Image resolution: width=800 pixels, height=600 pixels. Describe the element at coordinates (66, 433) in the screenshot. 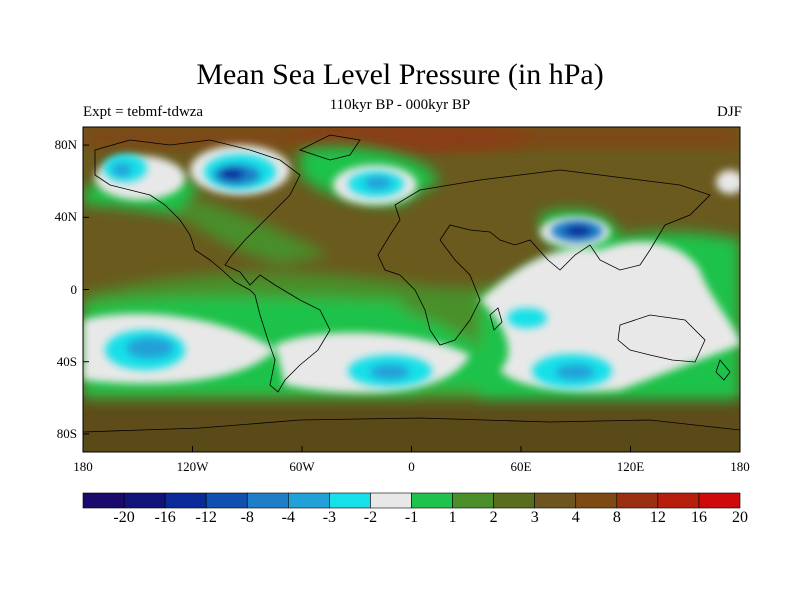

I see `y-tick-label: 80S` at that location.